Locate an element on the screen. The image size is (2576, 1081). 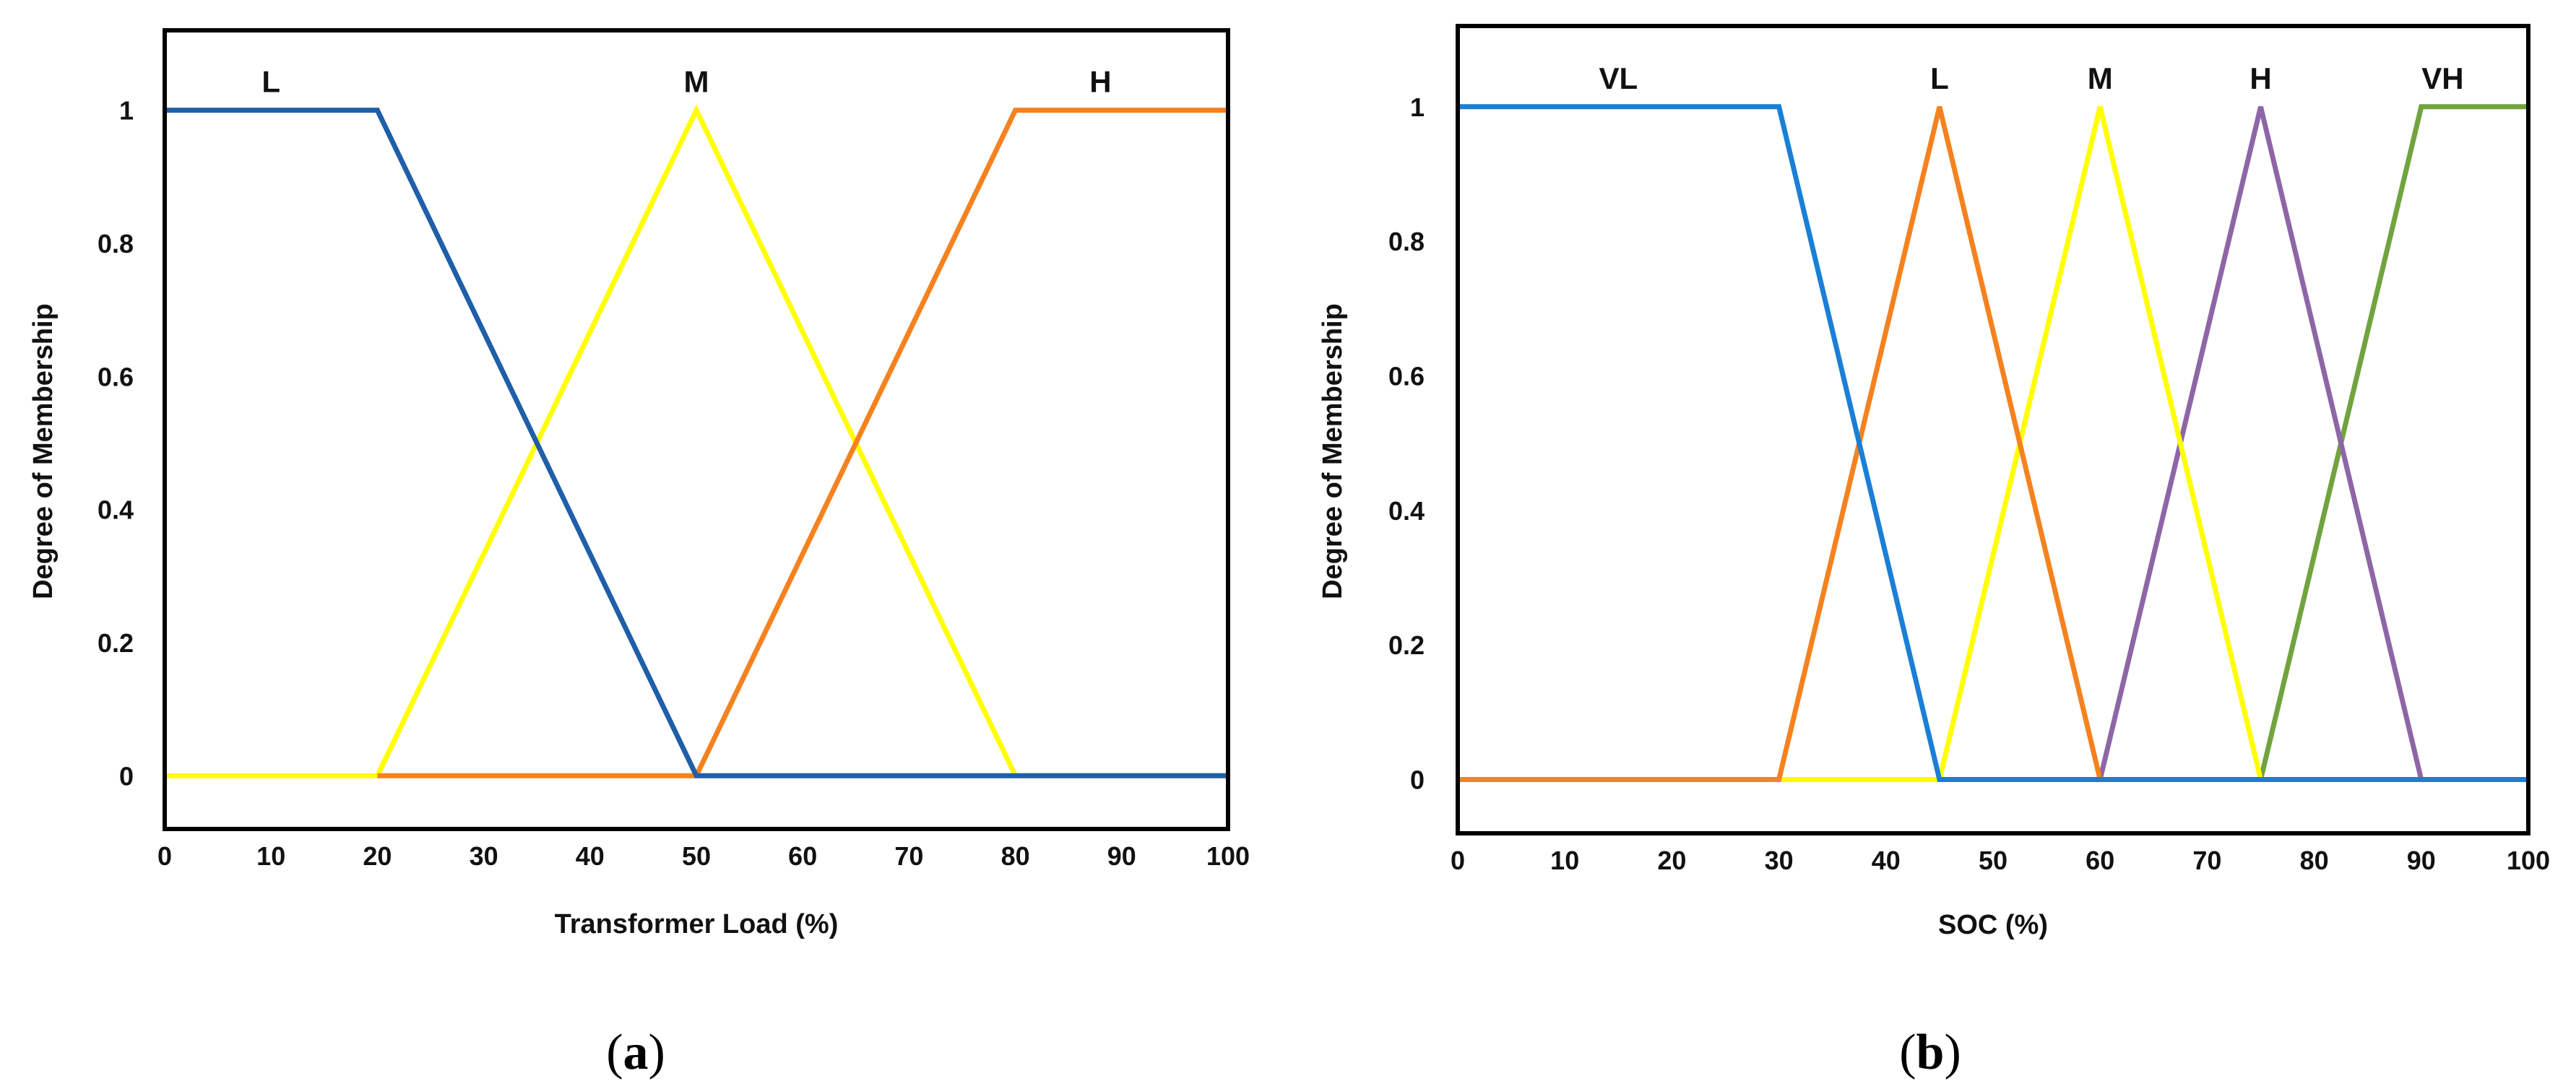
x-axis-label: SOC (%) is located at coordinates (1993, 925).